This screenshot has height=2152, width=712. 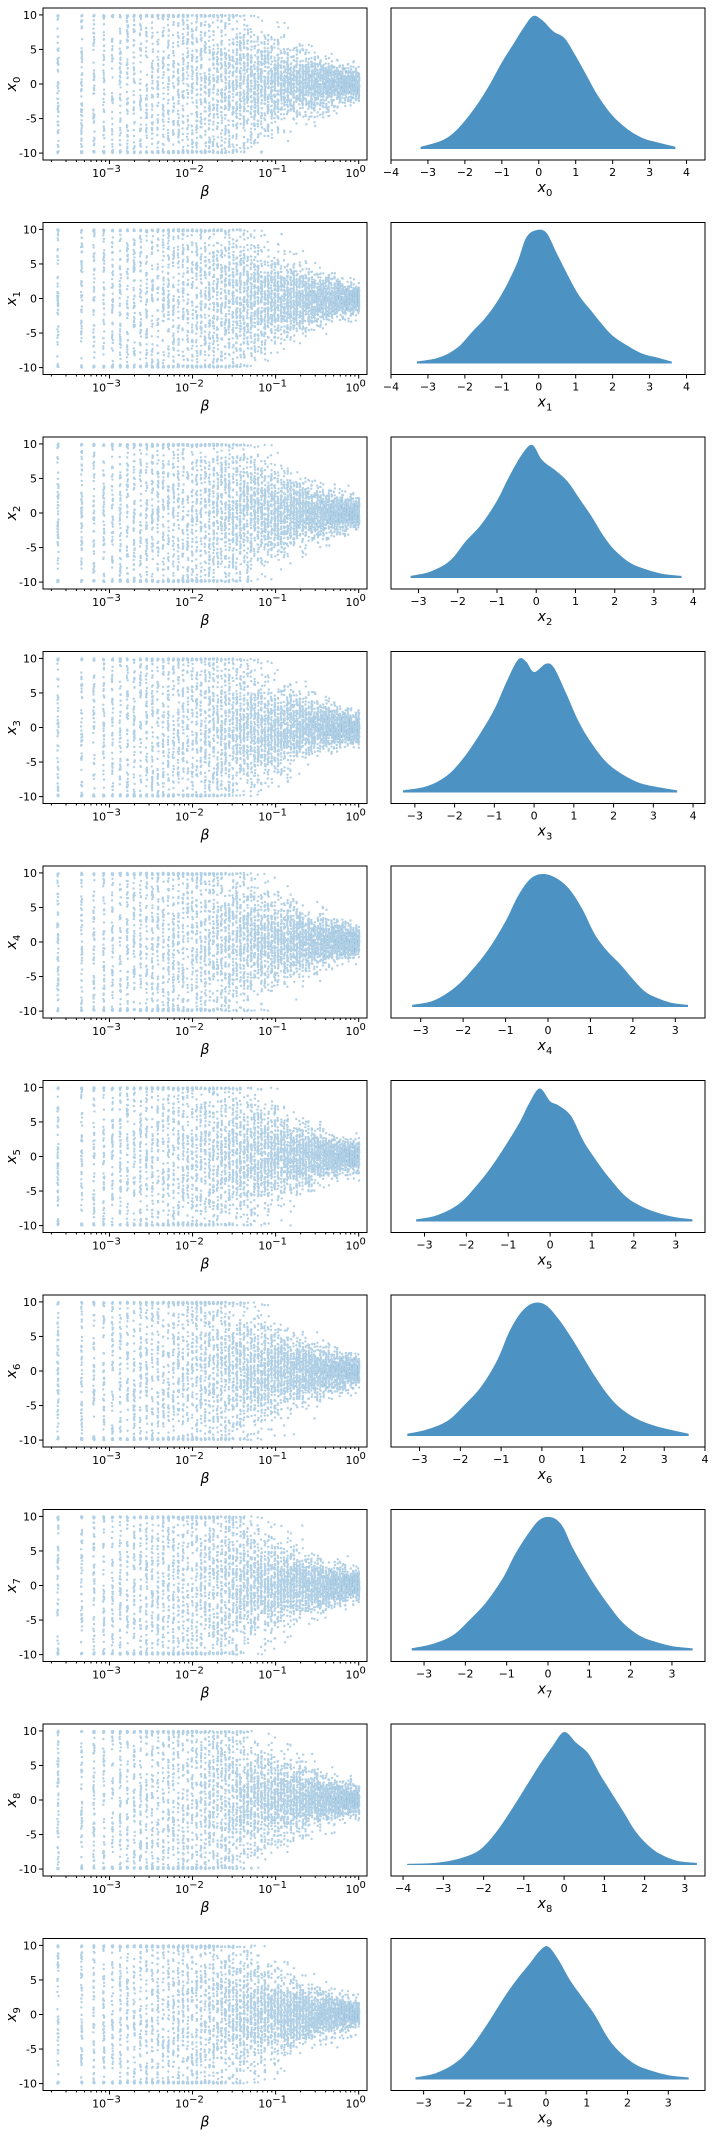 I want to click on y-tick-label: 0, so click(x=33, y=1371).